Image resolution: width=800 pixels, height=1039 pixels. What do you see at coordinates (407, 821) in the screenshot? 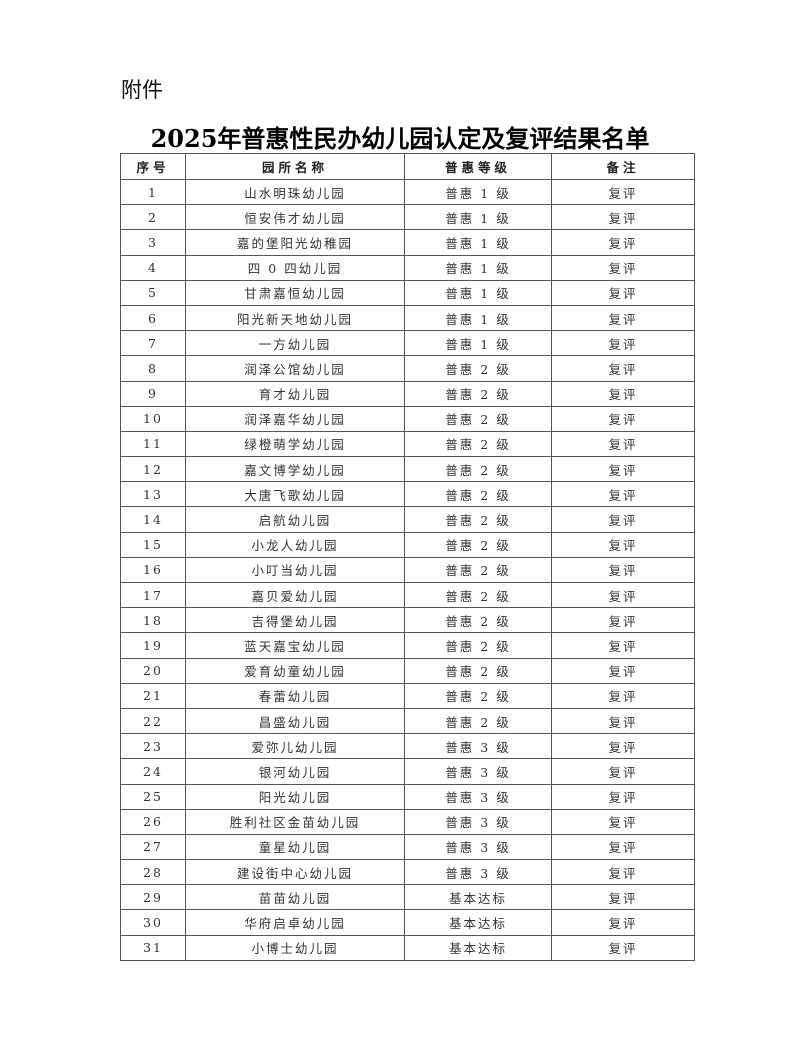
I see `table-row: 26 胜利社区金苗幼儿园 普惠 3 级复评` at bounding box center [407, 821].